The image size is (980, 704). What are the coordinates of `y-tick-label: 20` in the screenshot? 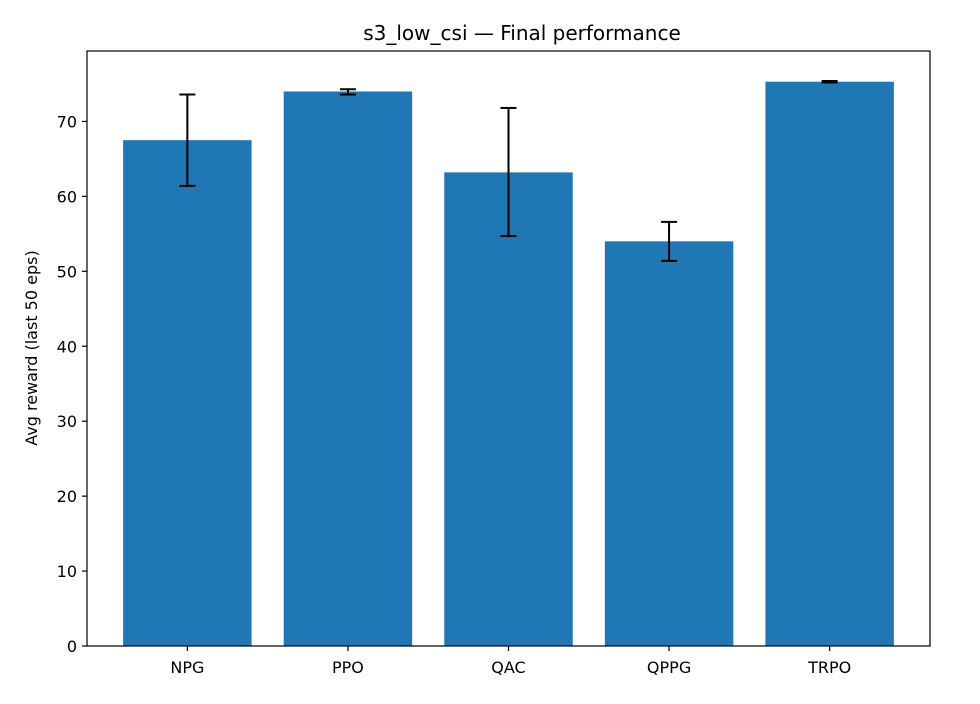 It's located at (67, 496).